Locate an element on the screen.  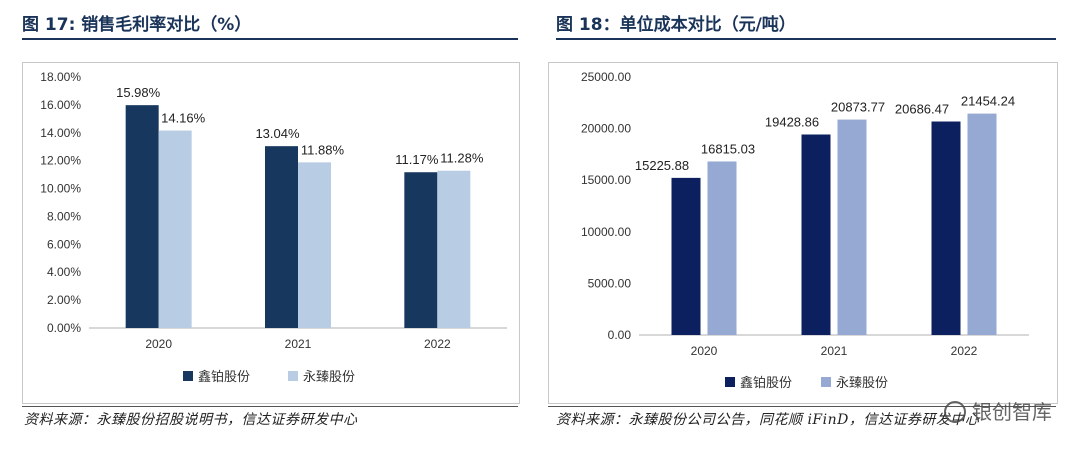
data-label: 11.28% is located at coordinates (462, 158).